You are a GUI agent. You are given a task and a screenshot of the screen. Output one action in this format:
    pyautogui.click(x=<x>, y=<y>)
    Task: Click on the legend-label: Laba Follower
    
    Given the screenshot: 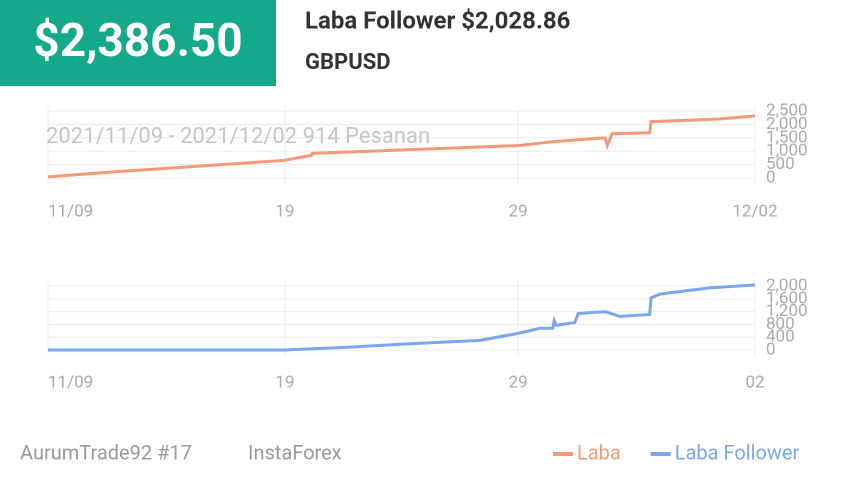 What is the action you would take?
    pyautogui.click(x=737, y=452)
    